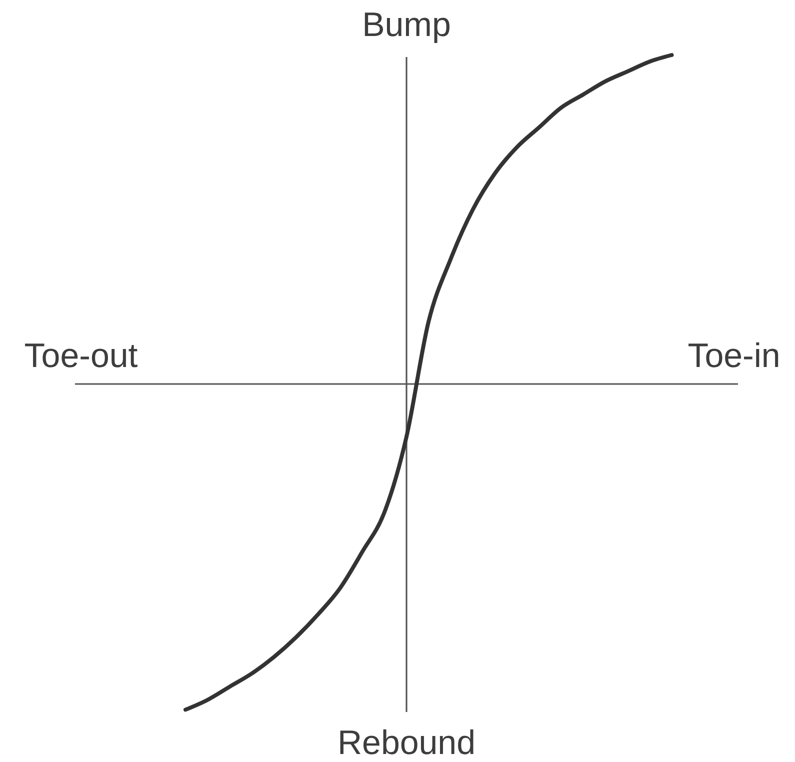 The height and width of the screenshot is (762, 795). Describe the element at coordinates (406, 25) in the screenshot. I see `y-axis-title: Bump` at that location.